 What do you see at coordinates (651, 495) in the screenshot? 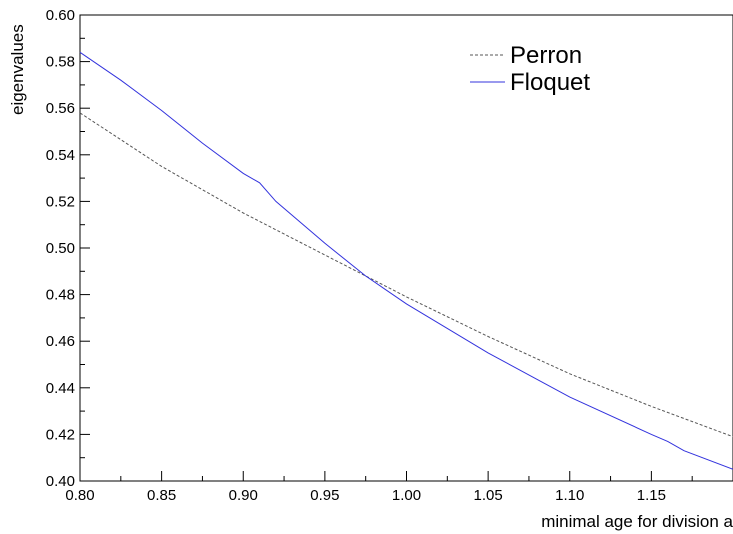
I see `x-tick-label: 1.15` at bounding box center [651, 495].